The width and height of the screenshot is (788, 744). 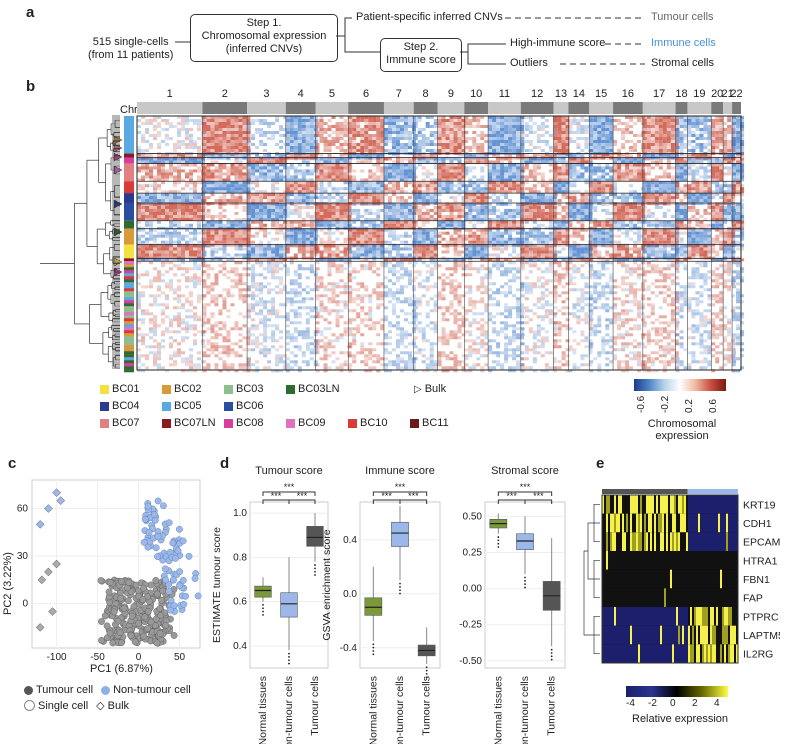 What do you see at coordinates (126, 406) in the screenshot?
I see `legend-text: BC04` at bounding box center [126, 406].